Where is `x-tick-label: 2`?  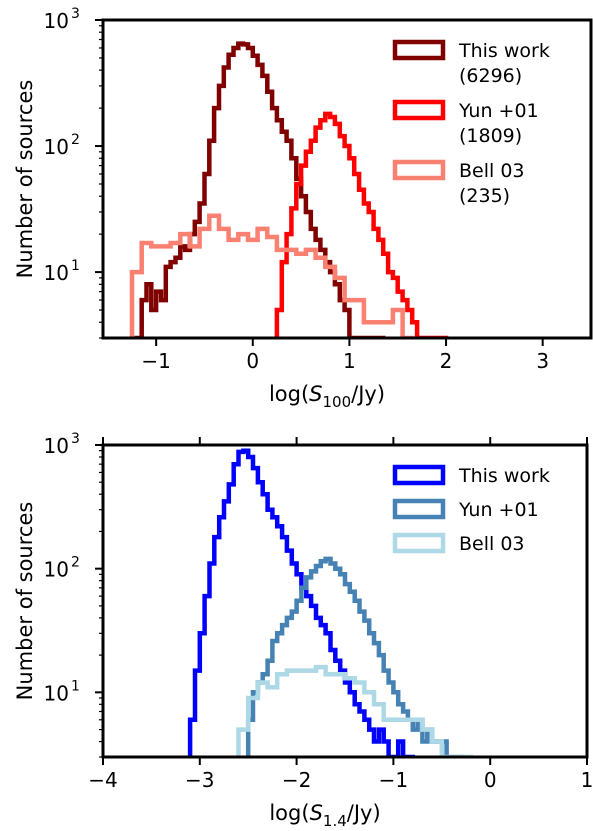 x-tick-label: 2 is located at coordinates (446, 361).